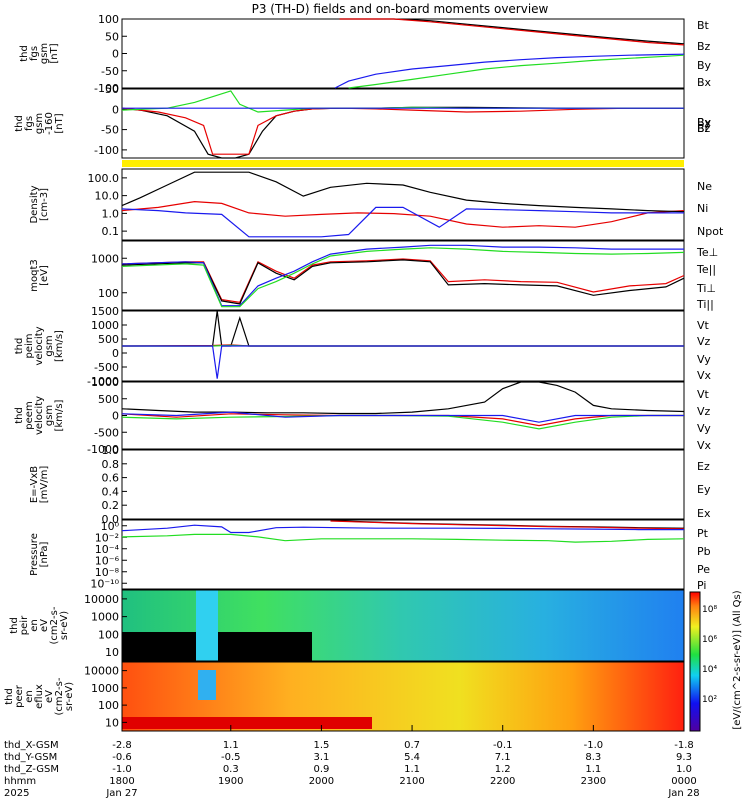  What do you see at coordinates (29, 415) in the screenshot?
I see `y-axis-label-line: peem` at bounding box center [29, 415].